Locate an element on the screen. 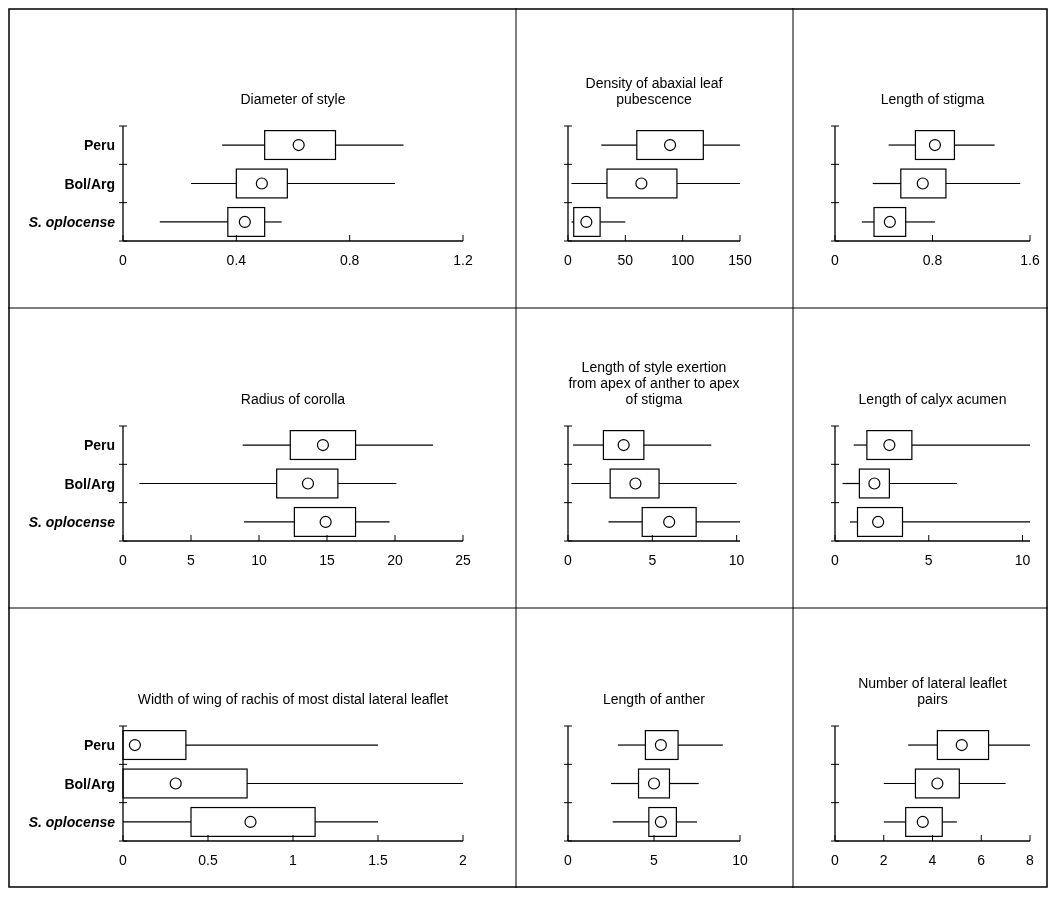 This screenshot has width=1056, height=897. x-tick-label: 1 is located at coordinates (293, 860).